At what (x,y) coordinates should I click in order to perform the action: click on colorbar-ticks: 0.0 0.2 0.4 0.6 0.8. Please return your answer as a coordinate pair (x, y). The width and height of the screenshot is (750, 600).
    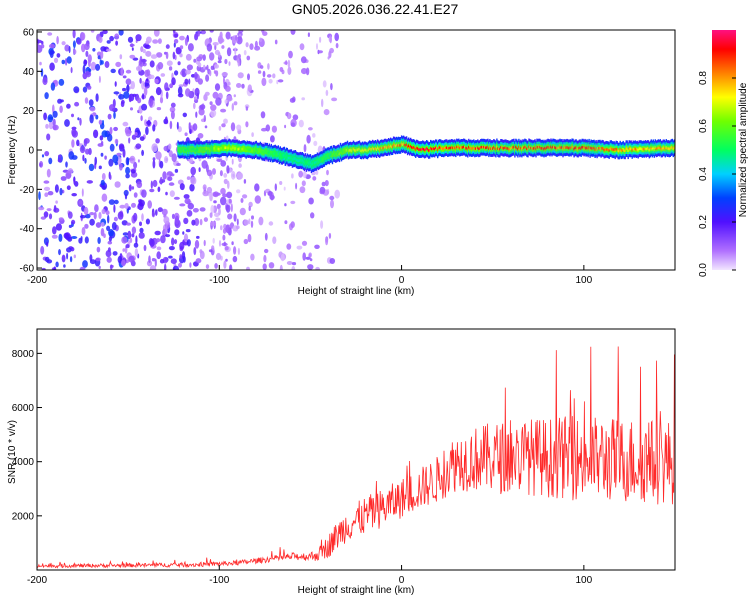
    Looking at the image, I should click on (717, 174).